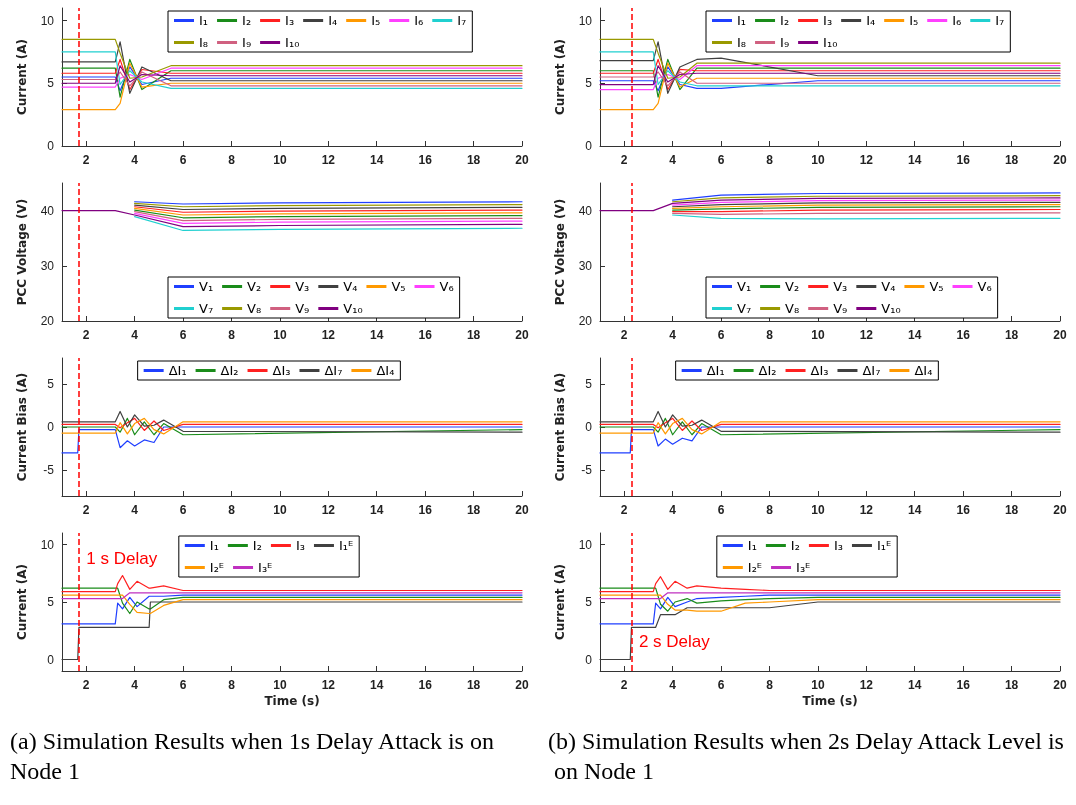 The image size is (1076, 805). I want to click on legend-label: I₉, so click(785, 42).